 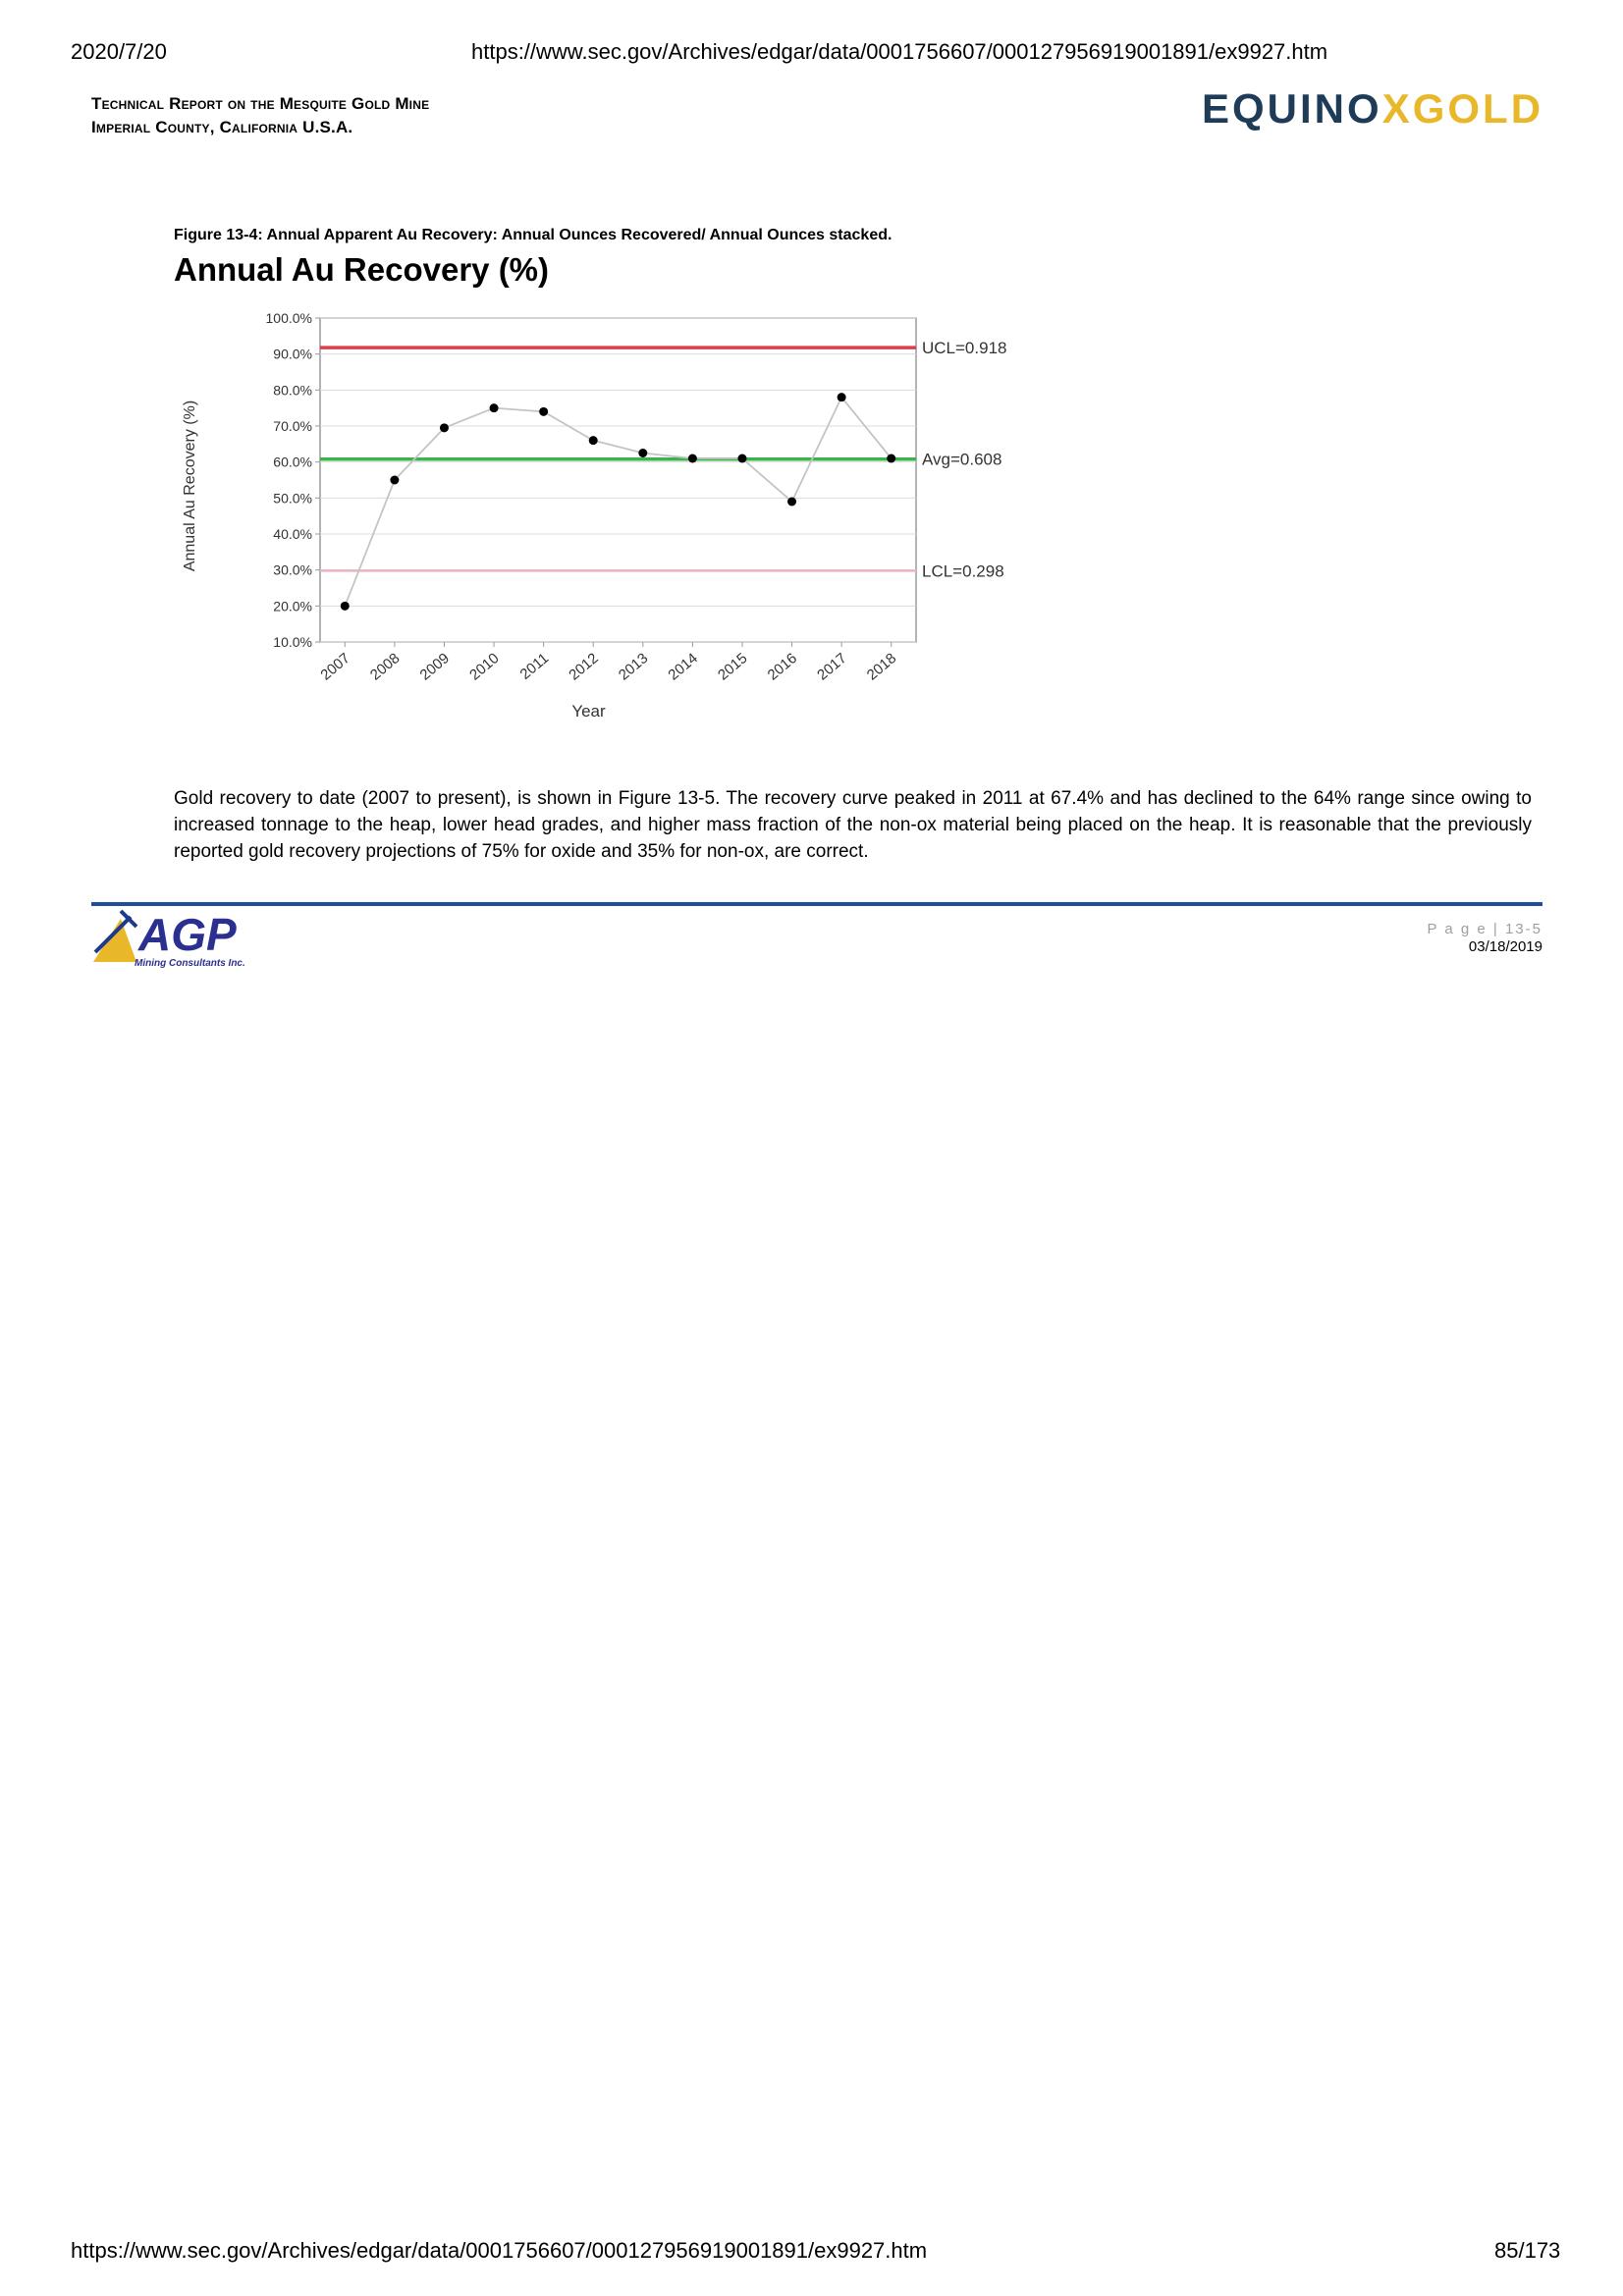 What do you see at coordinates (1484, 929) in the screenshot?
I see `page-number: P a g e | 13-5` at bounding box center [1484, 929].